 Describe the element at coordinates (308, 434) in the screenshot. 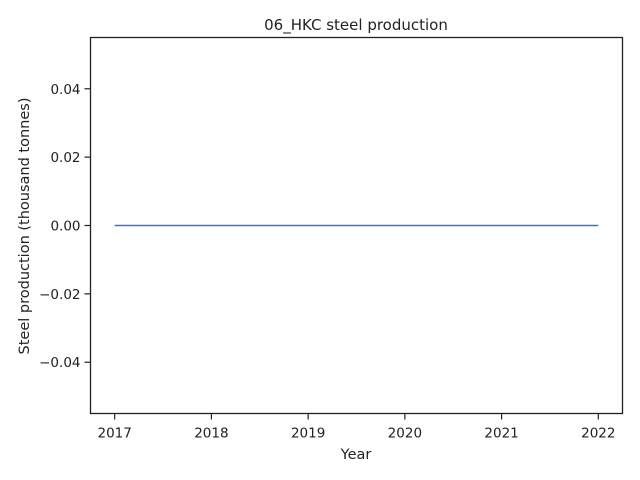

I see `x-tick-label: 2019` at that location.